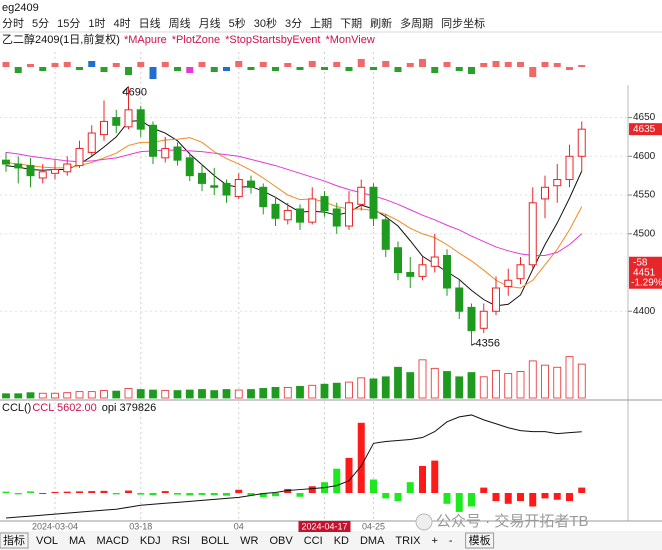  I want to click on toolbar-button: 5秒, so click(237, 23).